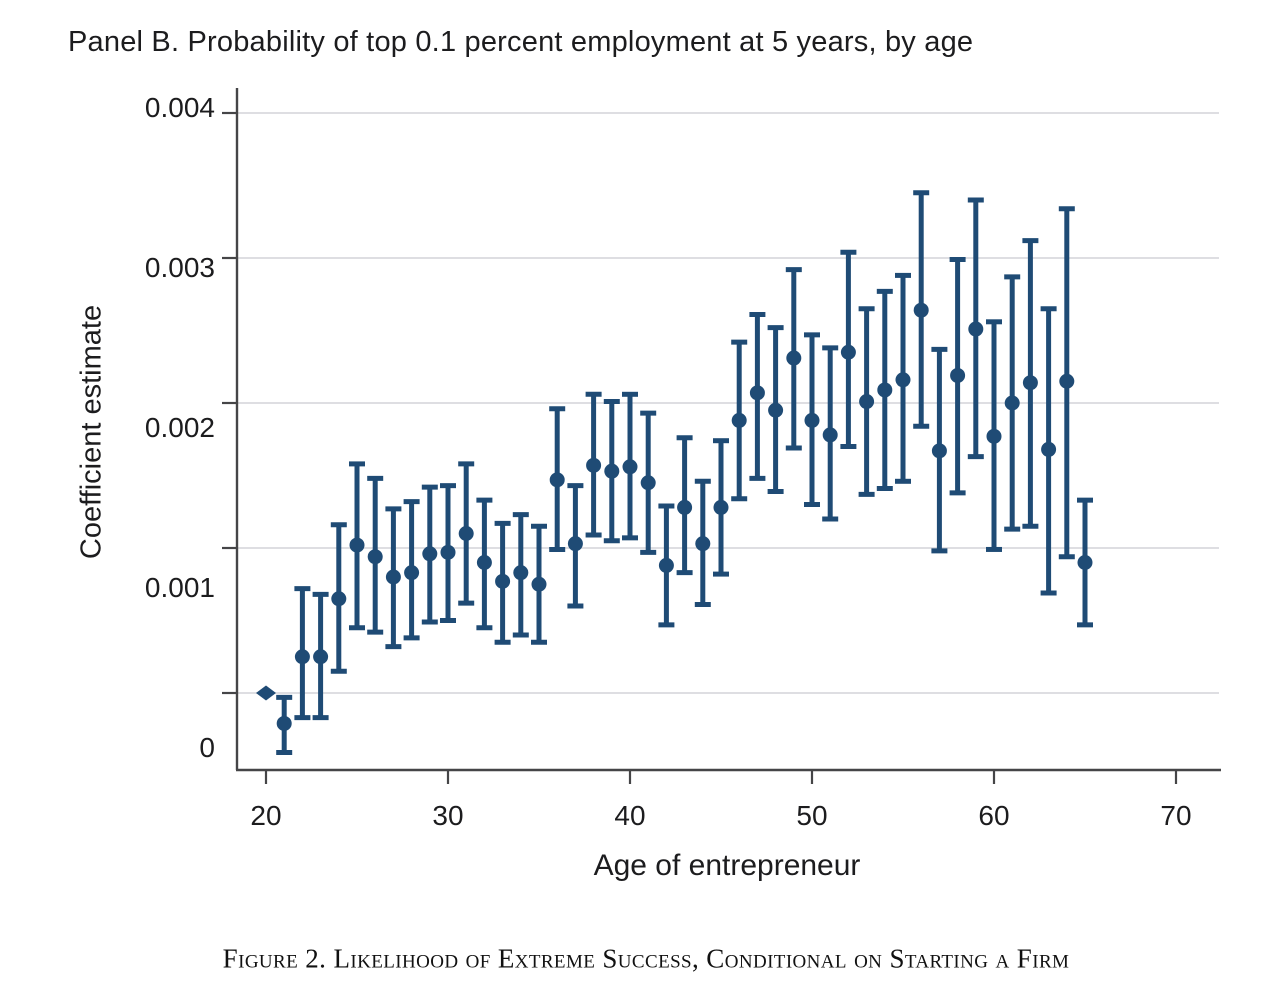 This screenshot has height=991, width=1280. I want to click on x-tick-label: 40, so click(629, 815).